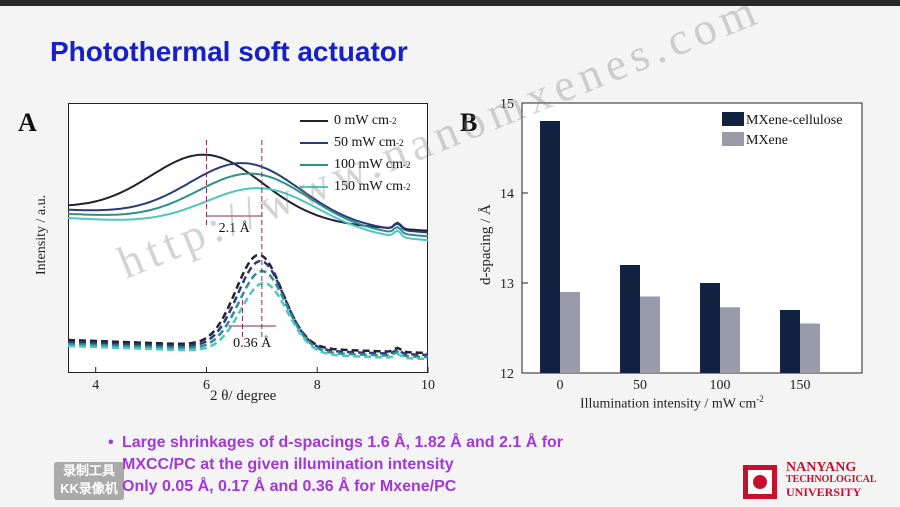  What do you see at coordinates (720, 385) in the screenshot?
I see `panel-b-xtick-label: 100` at bounding box center [720, 385].